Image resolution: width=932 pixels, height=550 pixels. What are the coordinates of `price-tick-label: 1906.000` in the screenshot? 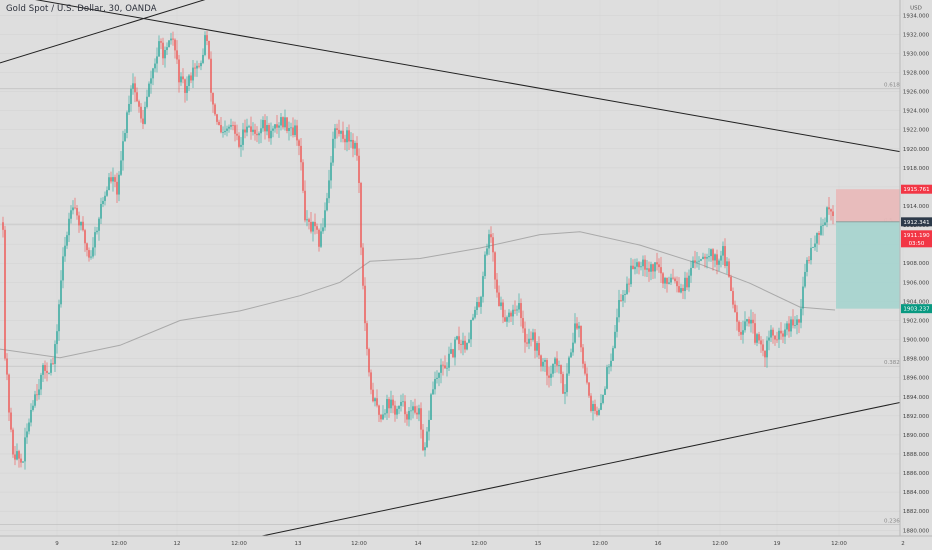 It's located at (916, 283).